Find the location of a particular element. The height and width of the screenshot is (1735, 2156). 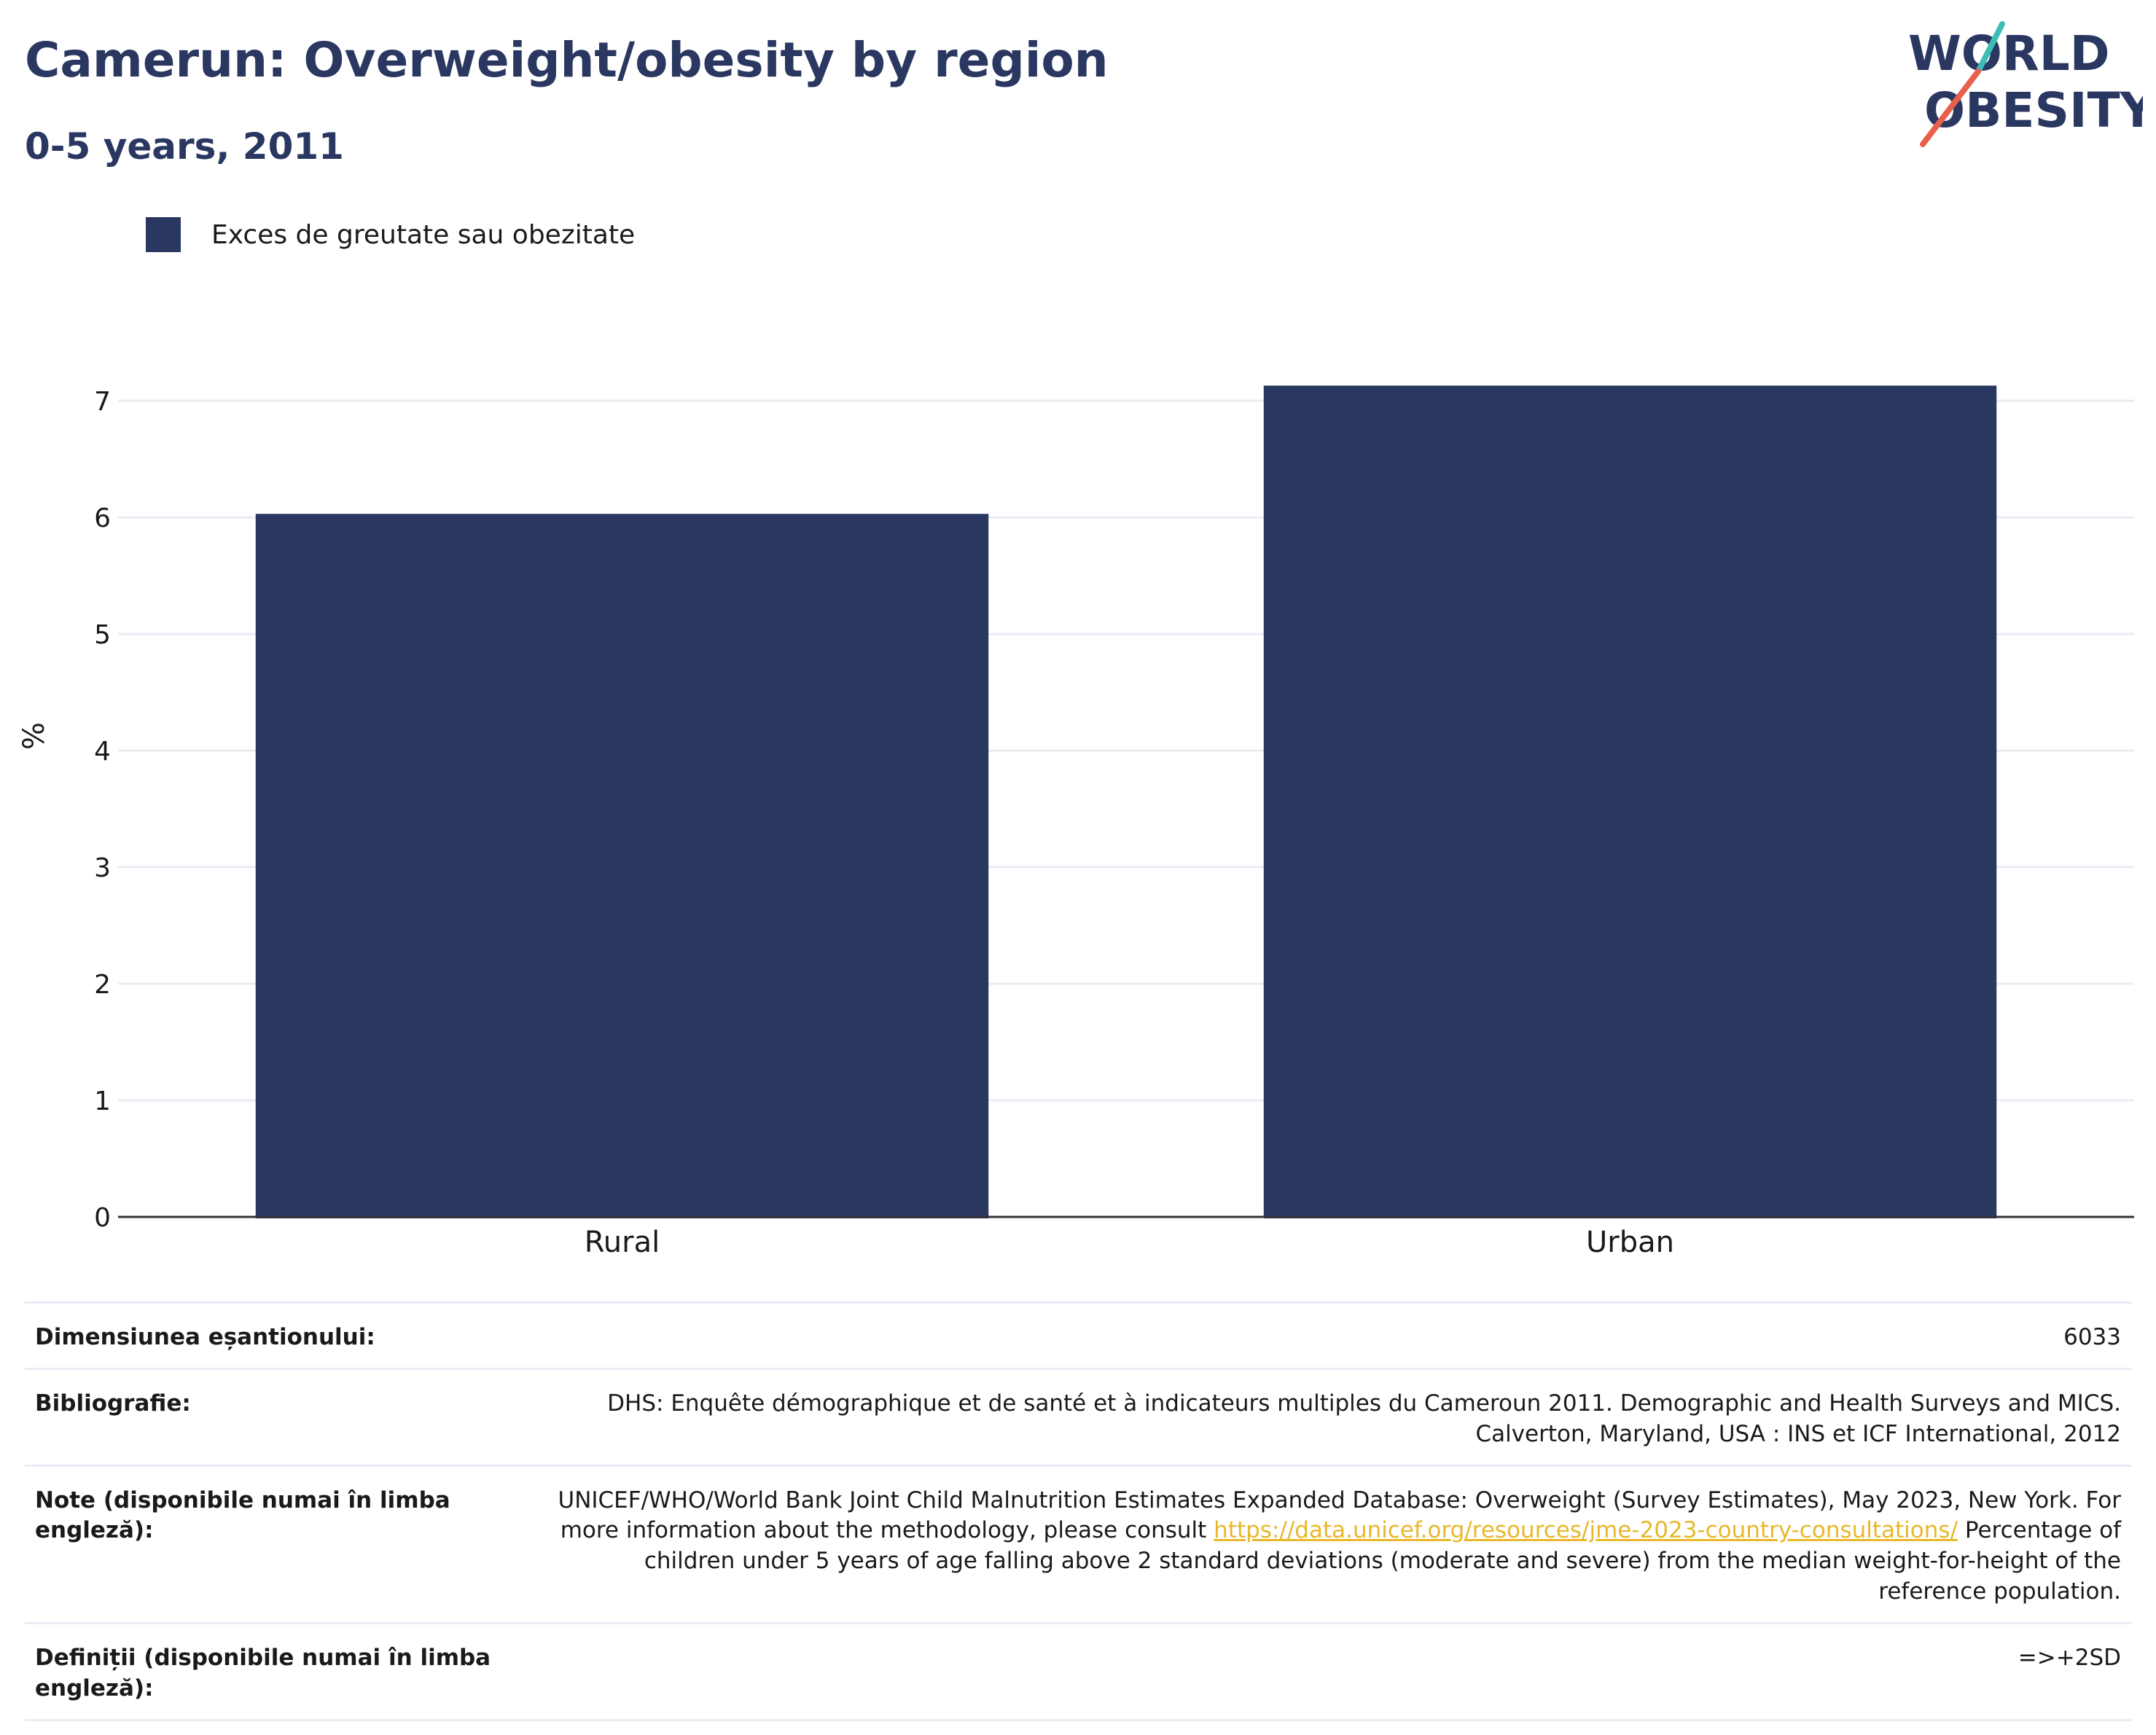

y-tick-label: 2 is located at coordinates (102, 985).